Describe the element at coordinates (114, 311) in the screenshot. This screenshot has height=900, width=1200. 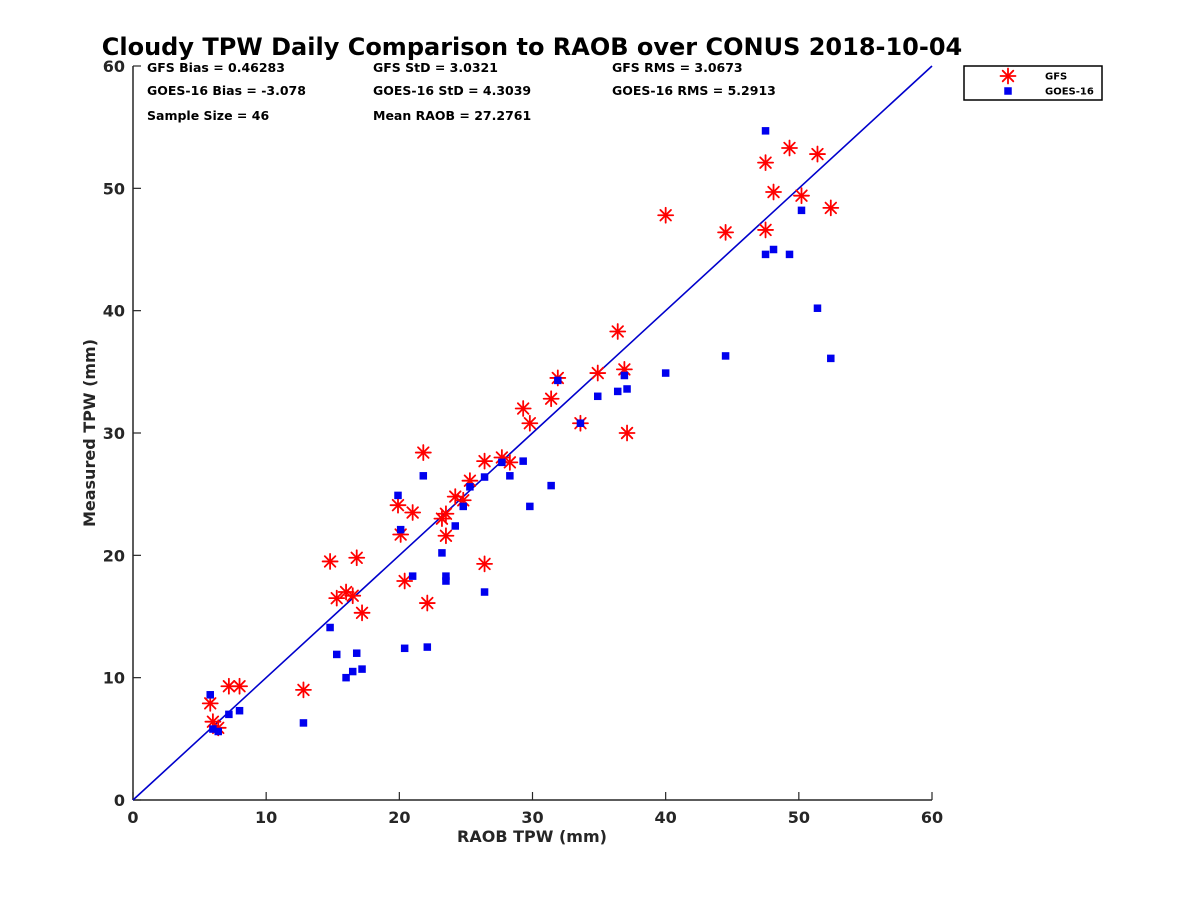
I see `y-tick-label: 40` at that location.